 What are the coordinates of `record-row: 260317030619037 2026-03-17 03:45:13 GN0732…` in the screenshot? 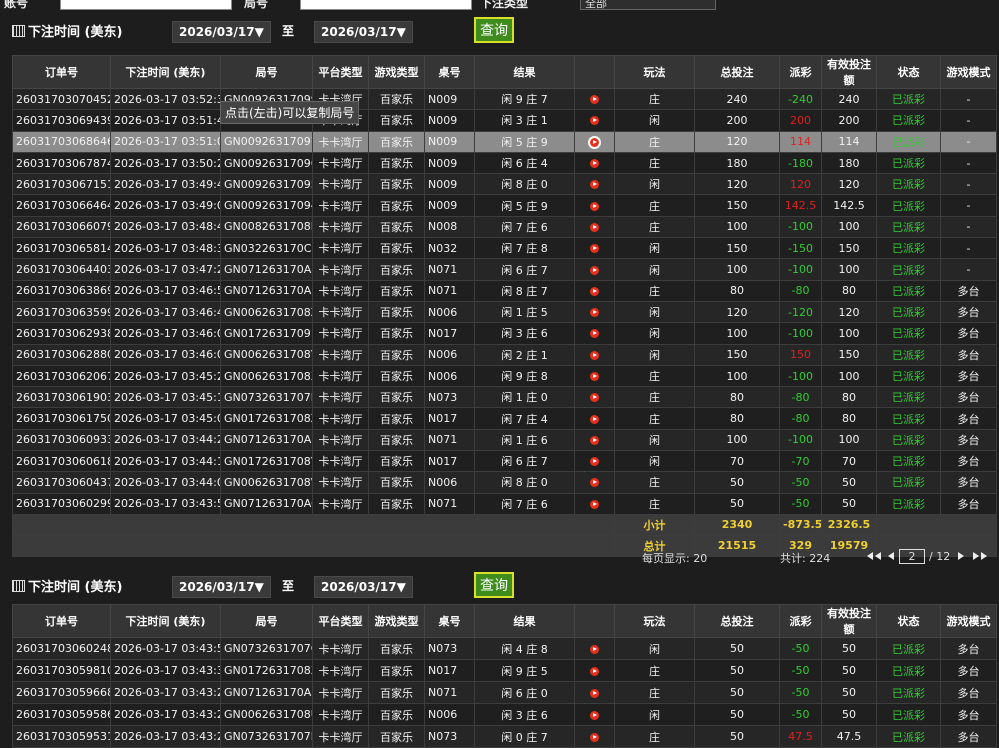 It's located at (504, 397).